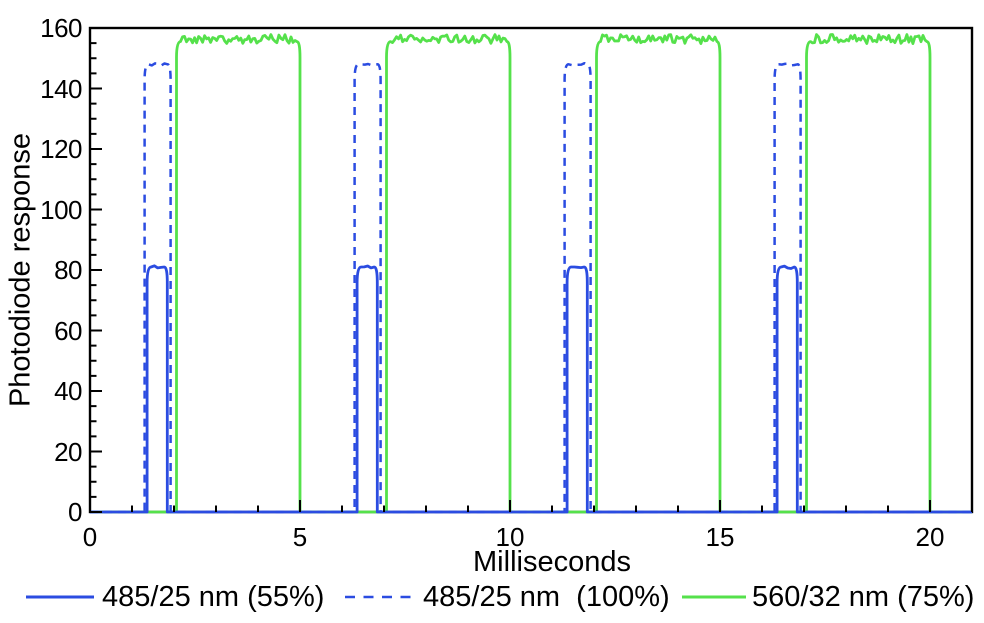  What do you see at coordinates (546, 597) in the screenshot?
I see `legend-label-485-100: 485/25 nm (100%)` at bounding box center [546, 597].